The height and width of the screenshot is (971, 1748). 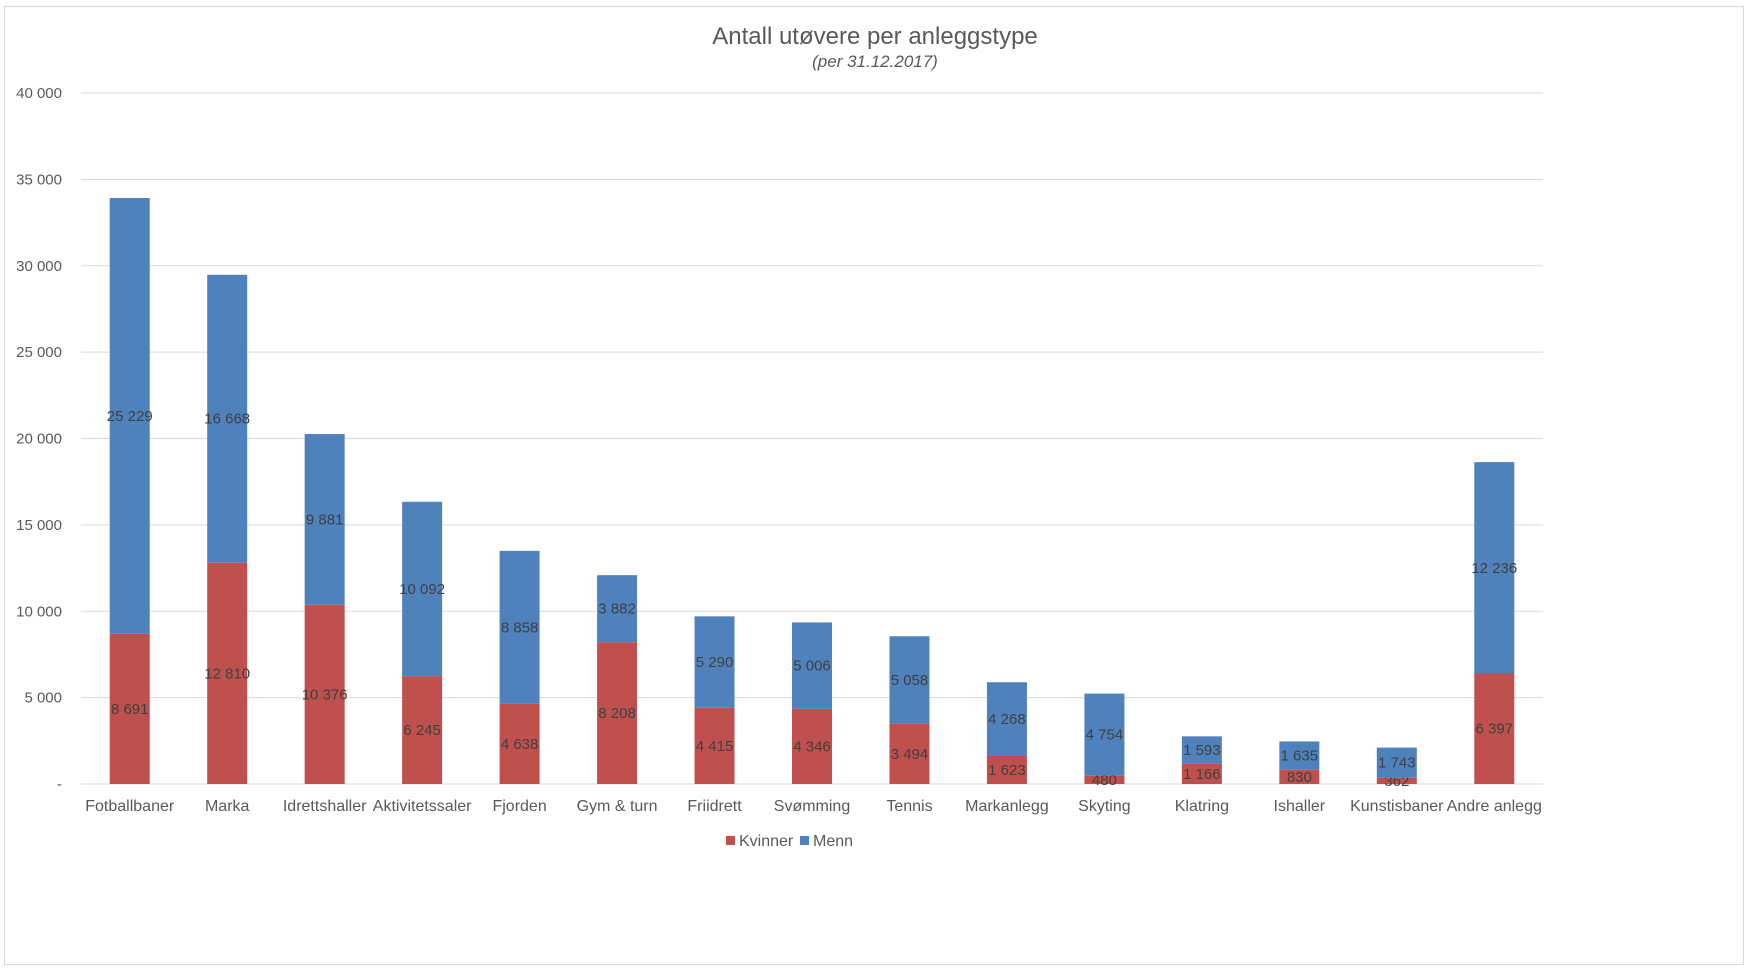 What do you see at coordinates (833, 841) in the screenshot?
I see `legend-label-menn: Menn` at bounding box center [833, 841].